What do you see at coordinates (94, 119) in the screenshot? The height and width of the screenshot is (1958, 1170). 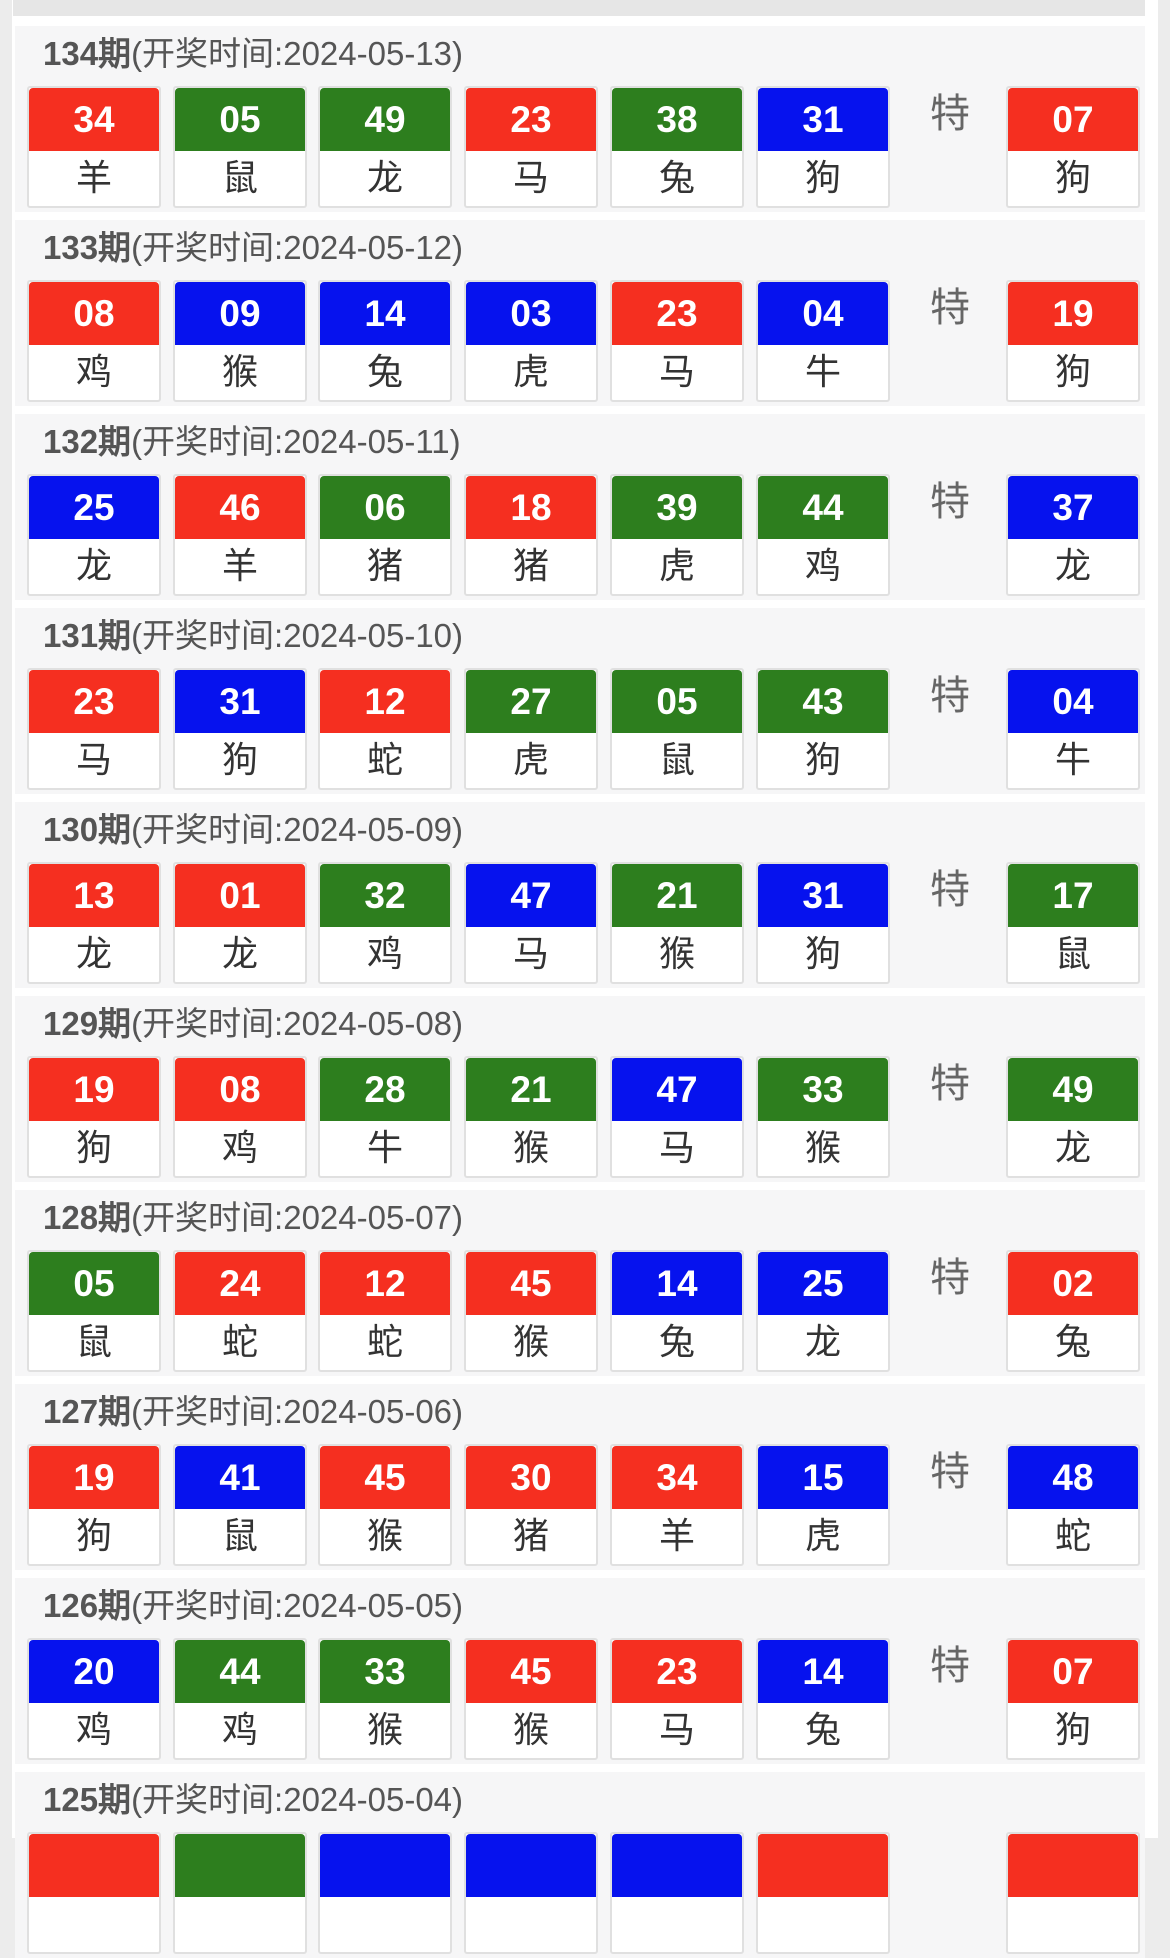 I see `ball-number: 34` at bounding box center [94, 119].